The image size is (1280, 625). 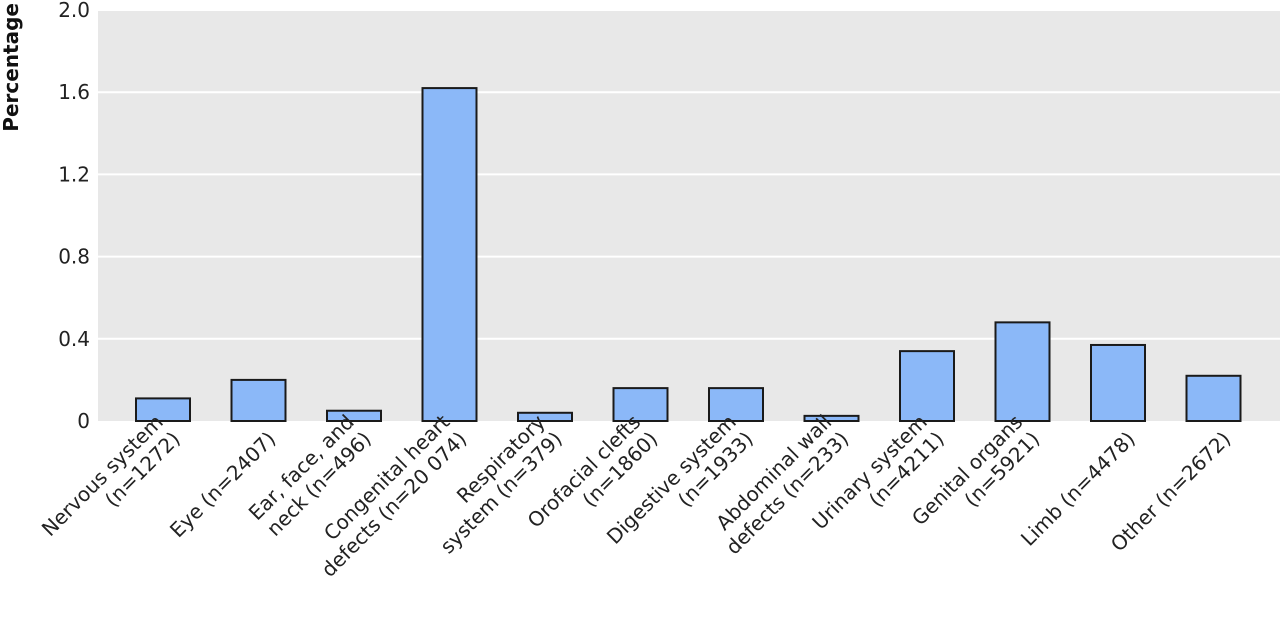 What do you see at coordinates (74, 92) in the screenshot?
I see `y-tick-label: 1.6` at bounding box center [74, 92].